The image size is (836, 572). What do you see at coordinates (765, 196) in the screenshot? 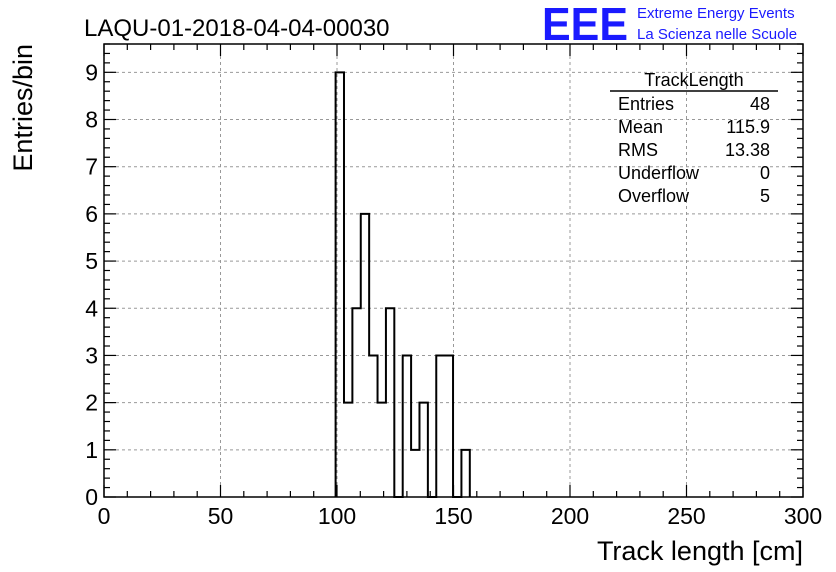
I see `stats-row-value: 5` at bounding box center [765, 196].